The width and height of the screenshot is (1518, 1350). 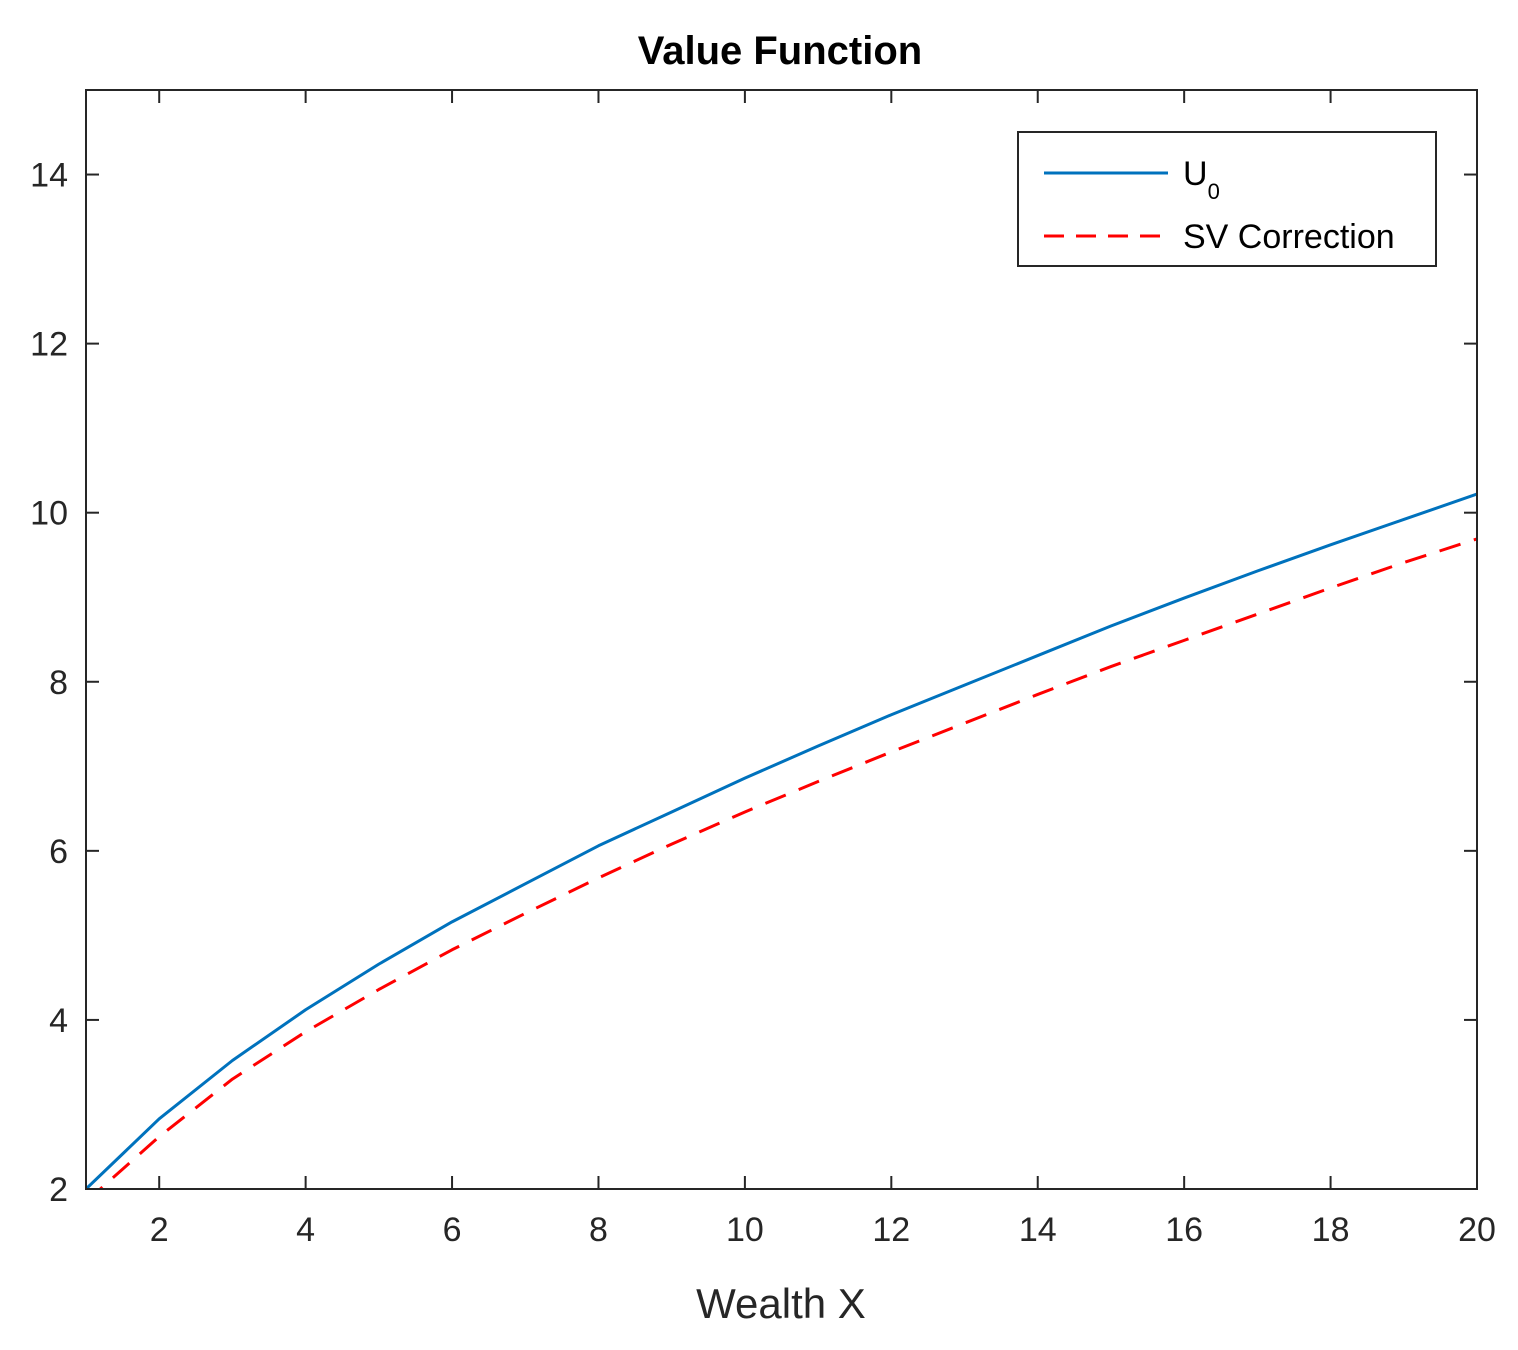 I want to click on legend-box, so click(x=1227, y=199).